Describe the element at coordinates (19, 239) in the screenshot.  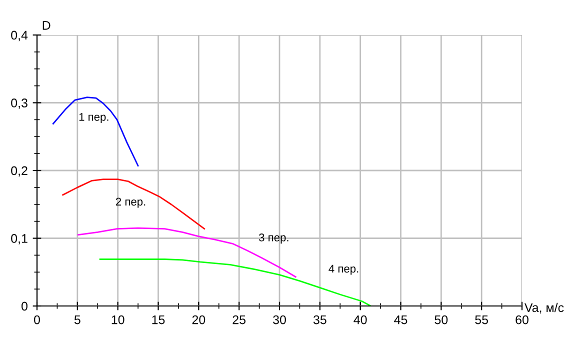
I see `y-tick-label: 0,1` at that location.